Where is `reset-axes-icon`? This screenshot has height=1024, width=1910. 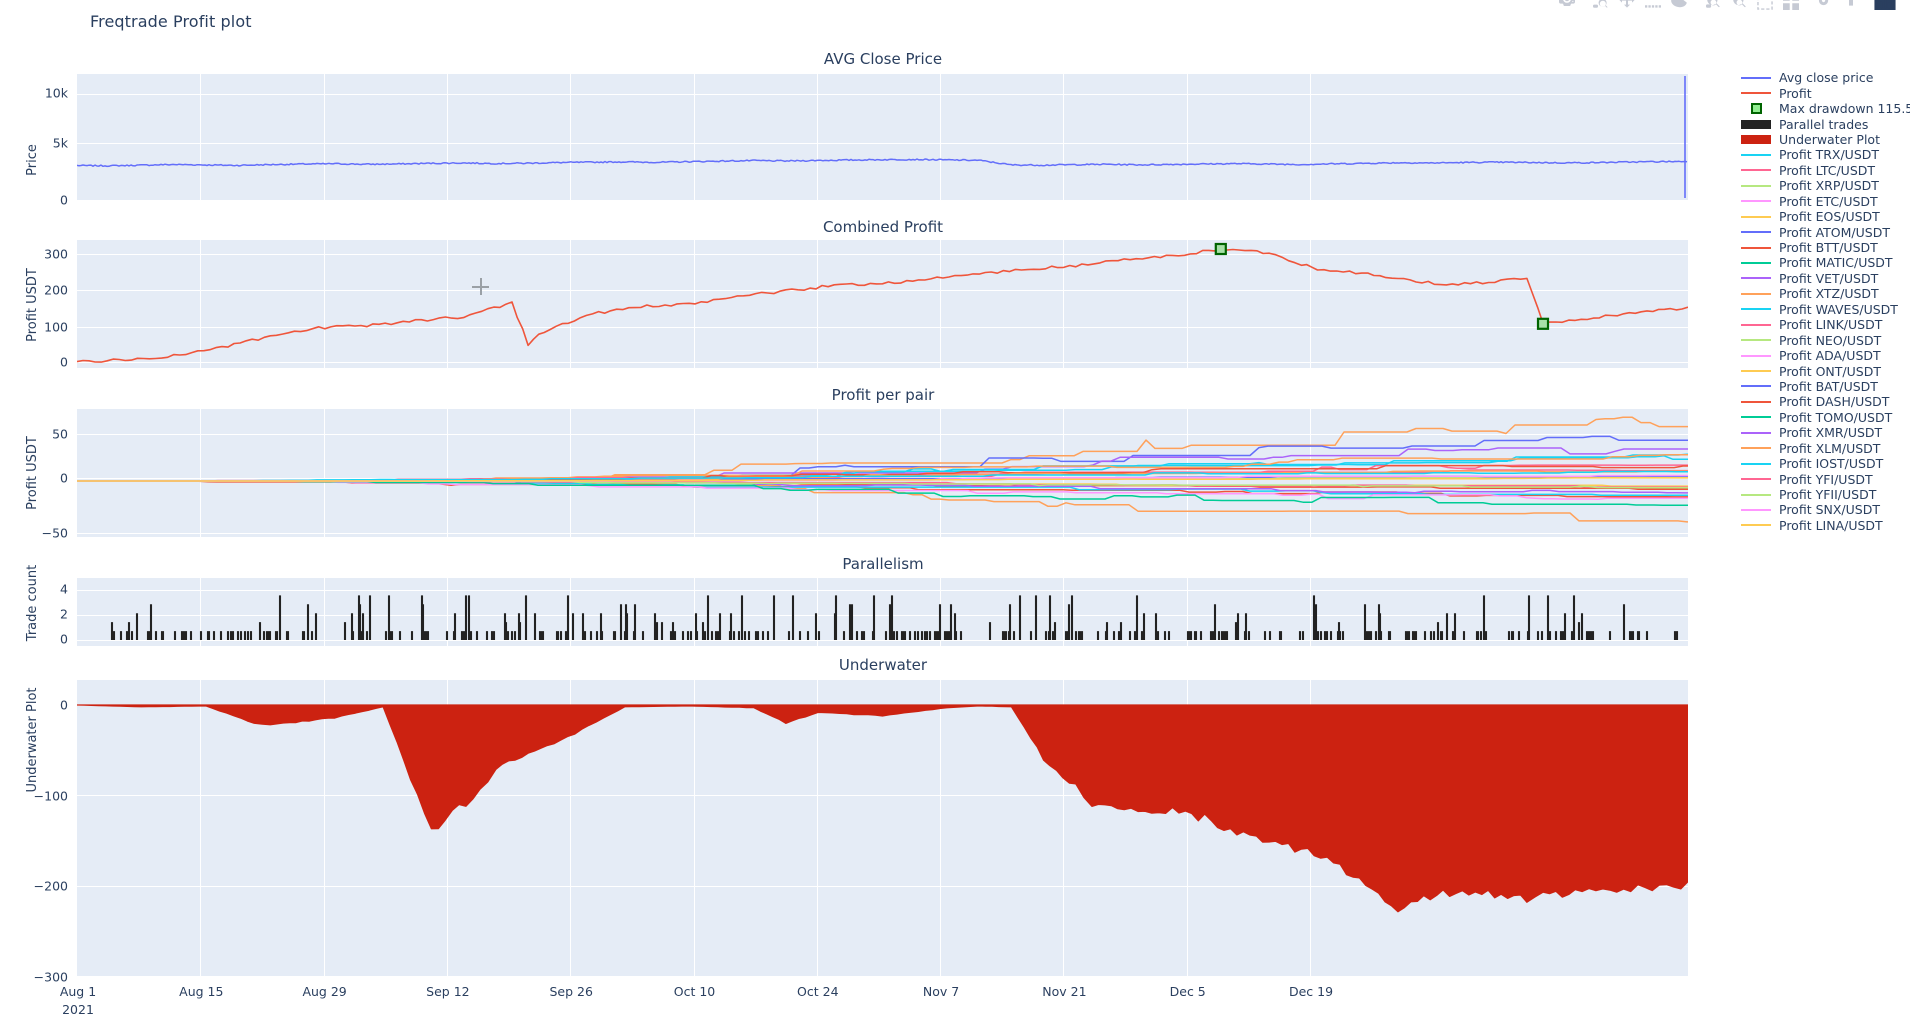
reset-axes-icon is located at coordinates (1791, 6).